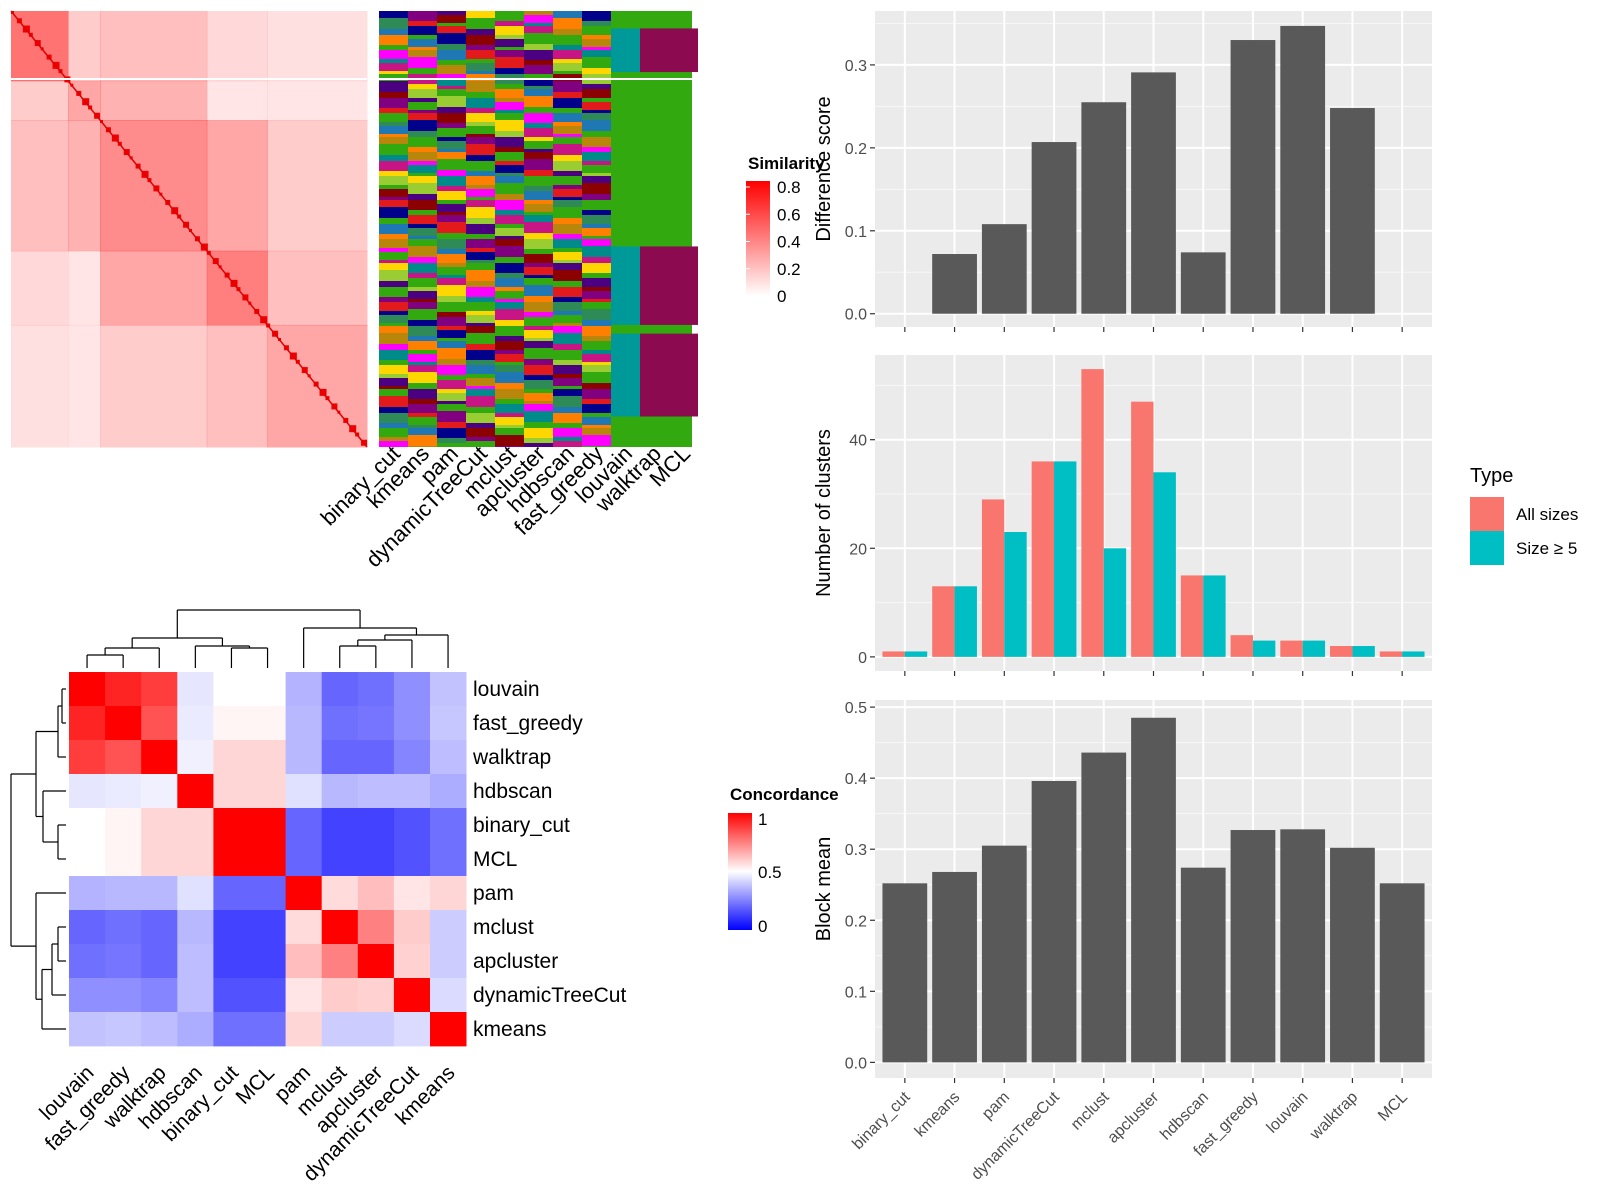  What do you see at coordinates (781, 296) in the screenshot?
I see `similarity-legend-tick: 0` at bounding box center [781, 296].